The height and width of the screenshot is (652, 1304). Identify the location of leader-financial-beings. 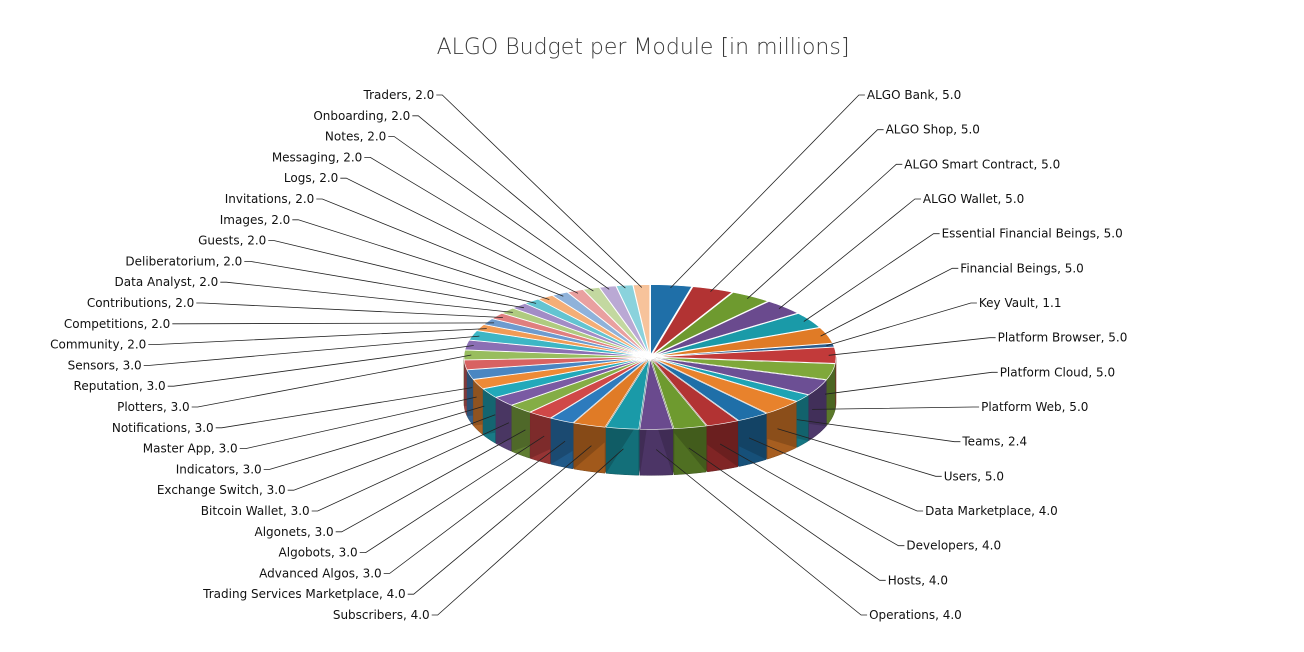
(889, 302).